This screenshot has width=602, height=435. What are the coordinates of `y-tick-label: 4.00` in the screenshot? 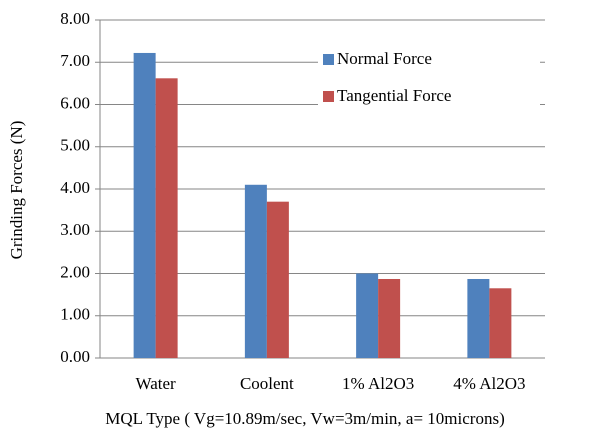 It's located at (75, 187).